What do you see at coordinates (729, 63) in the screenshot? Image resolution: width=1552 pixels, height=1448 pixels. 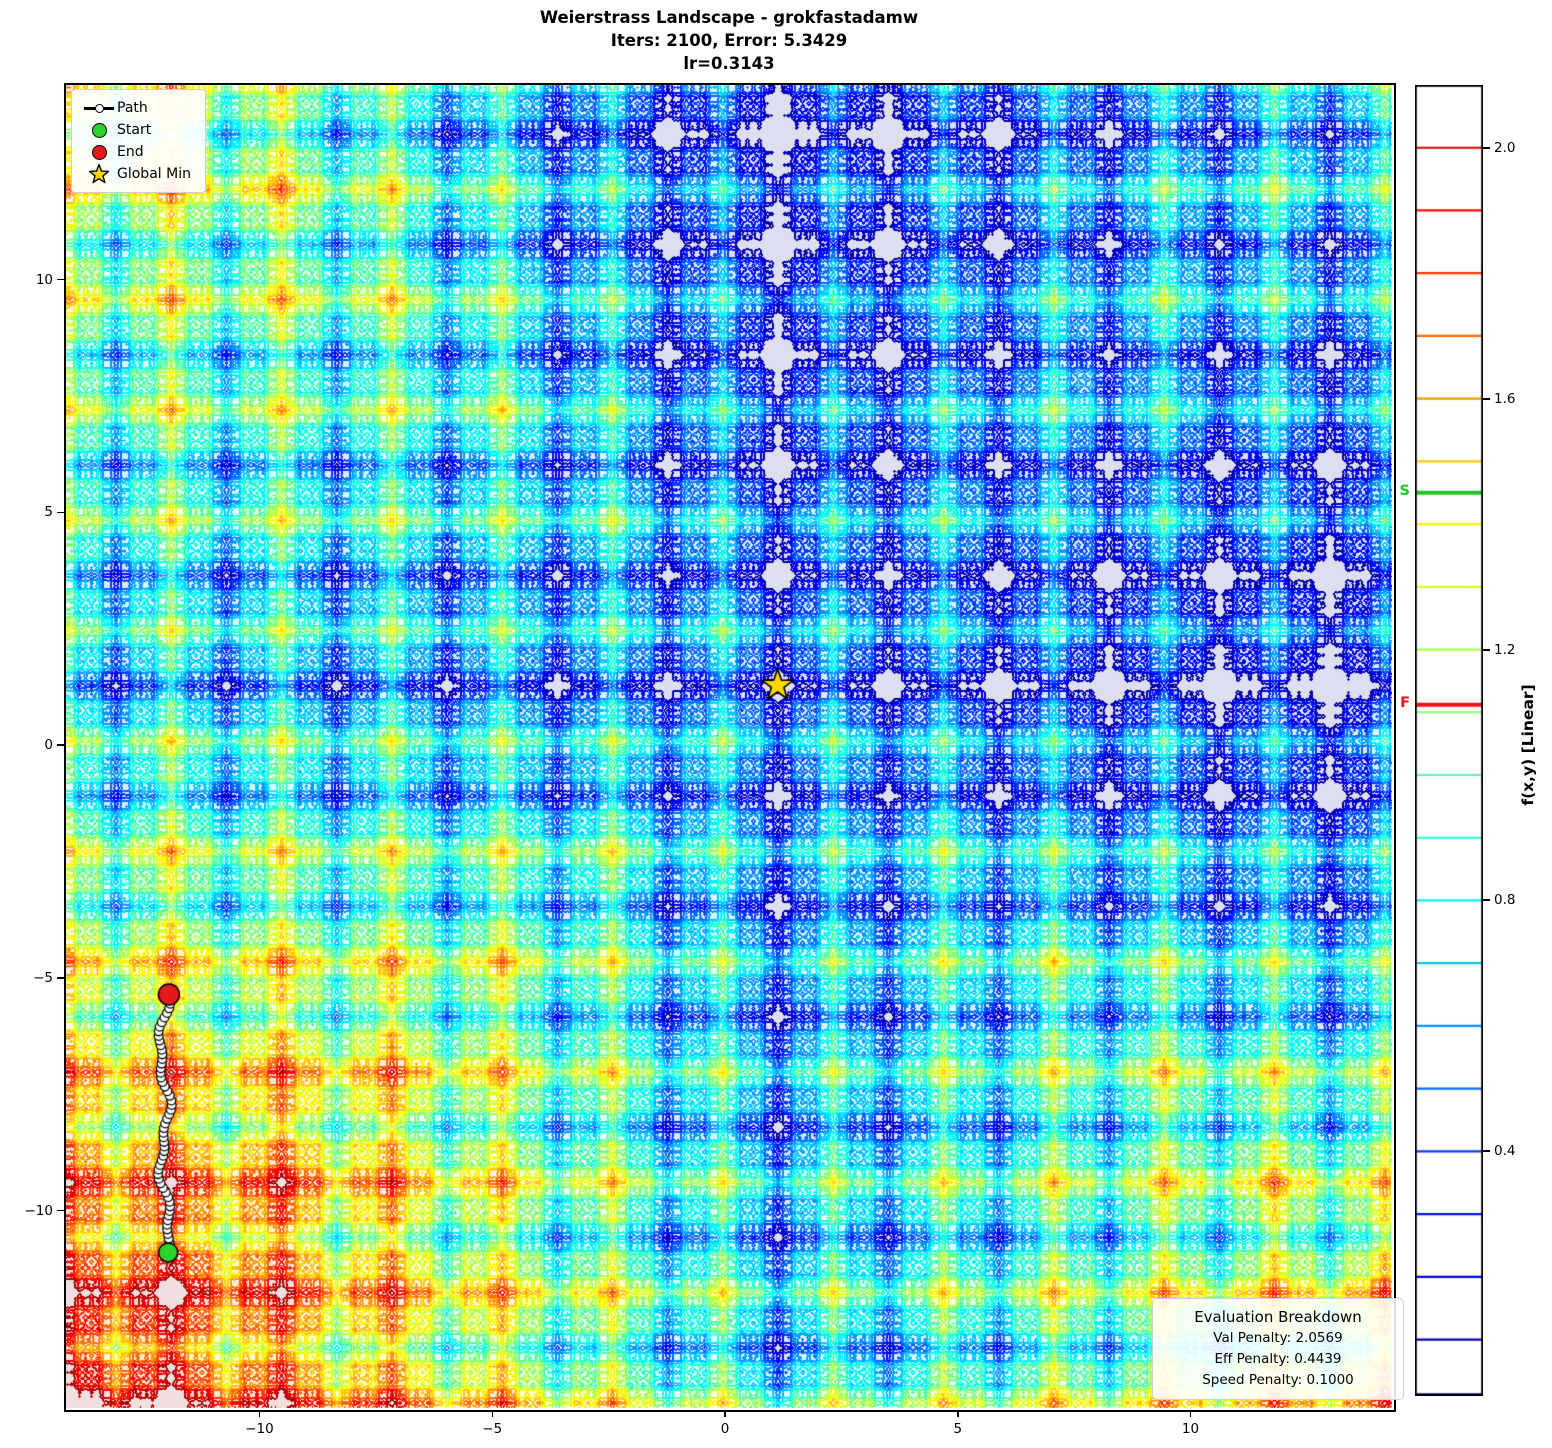 I see `subtitle-lr: lr=0.3143` at bounding box center [729, 63].